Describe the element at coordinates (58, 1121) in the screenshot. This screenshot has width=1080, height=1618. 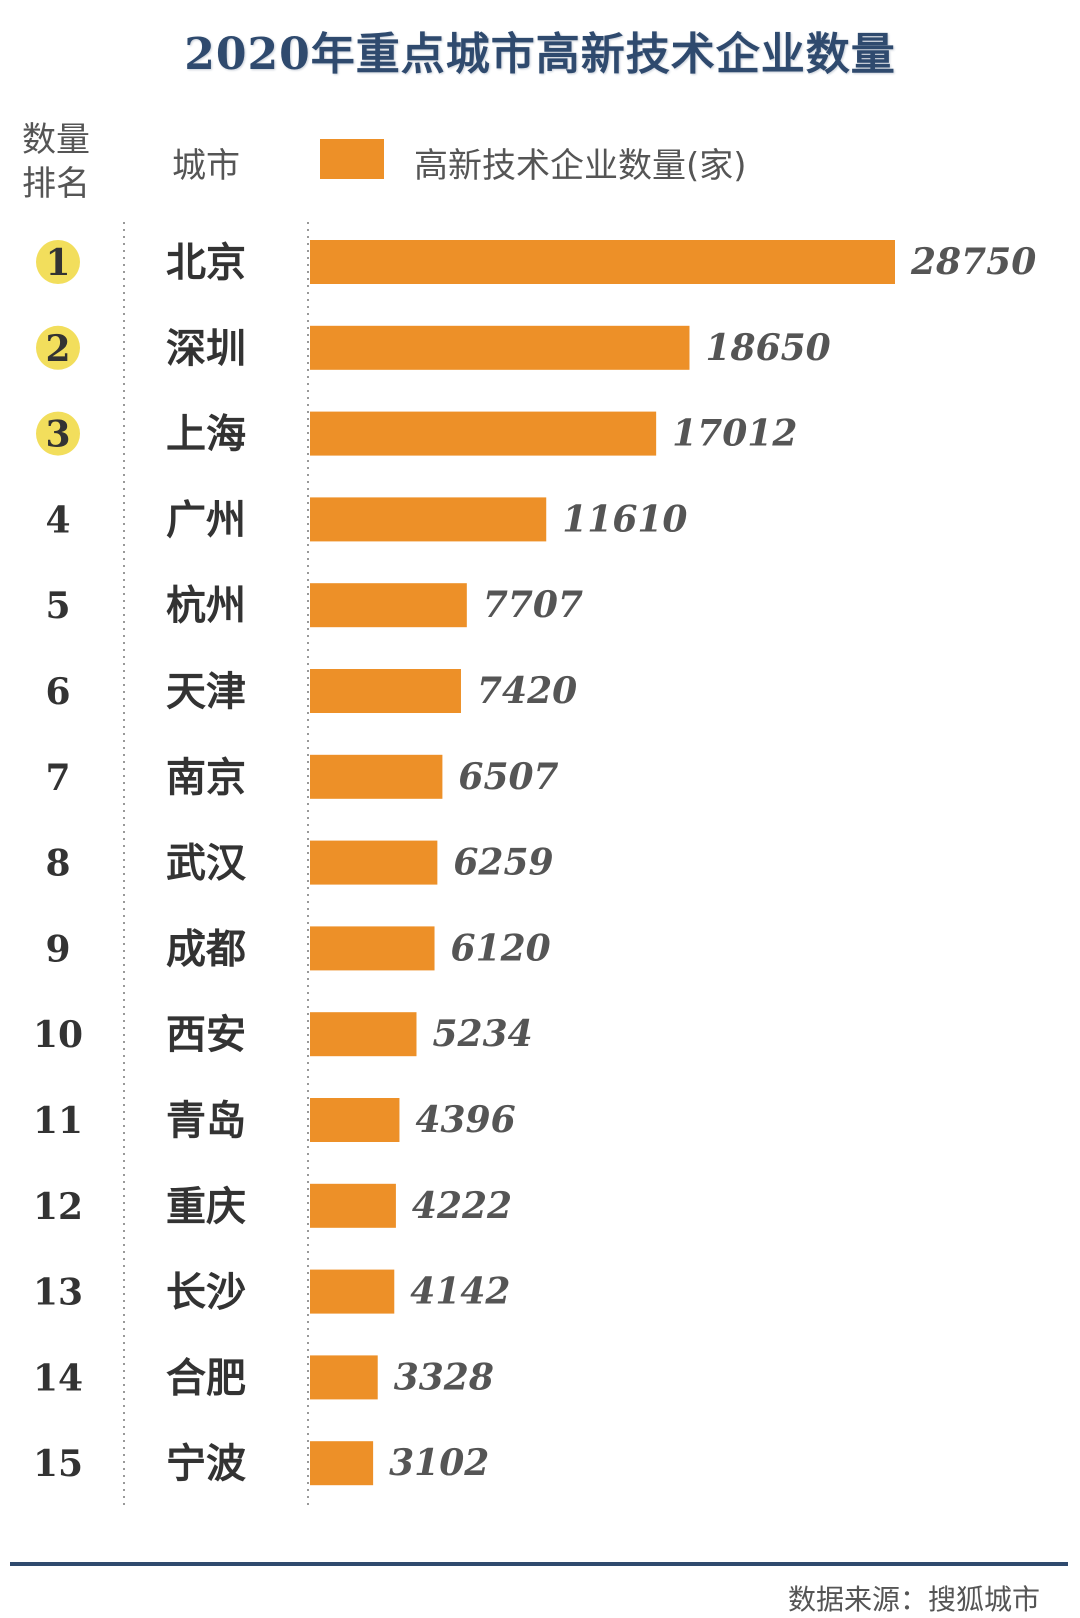
I see `rank-label: 11` at that location.